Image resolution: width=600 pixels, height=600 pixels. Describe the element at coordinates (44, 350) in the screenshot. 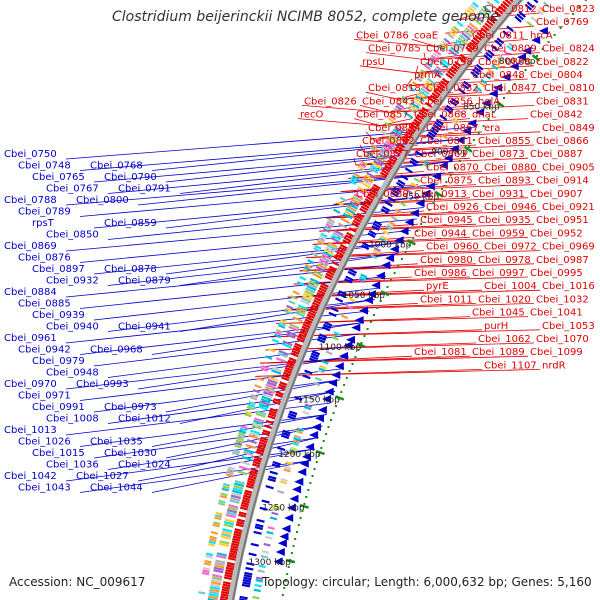

I see `gene-label-left: Cbei_0942` at that location.